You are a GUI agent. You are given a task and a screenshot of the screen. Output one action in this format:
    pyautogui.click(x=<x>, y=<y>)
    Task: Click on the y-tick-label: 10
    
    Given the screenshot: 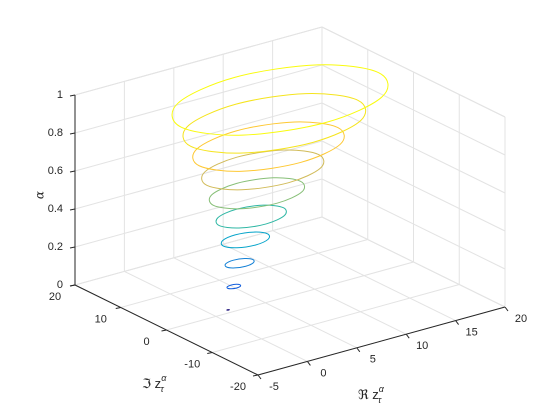 What is the action you would take?
    pyautogui.click(x=101, y=319)
    